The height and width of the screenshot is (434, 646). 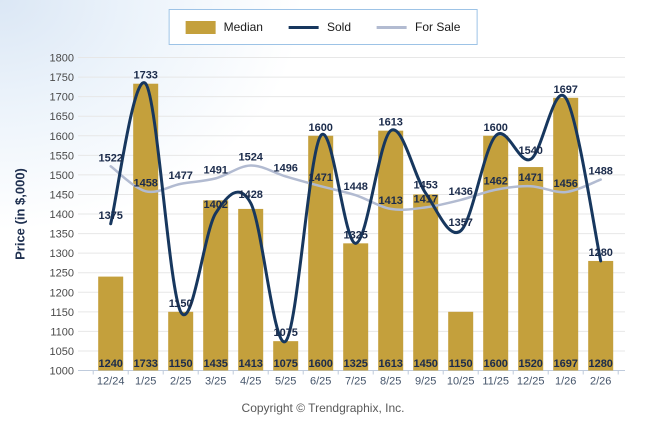 What do you see at coordinates (181, 304) in the screenshot?
I see `sold-value-label: 1150` at bounding box center [181, 304].